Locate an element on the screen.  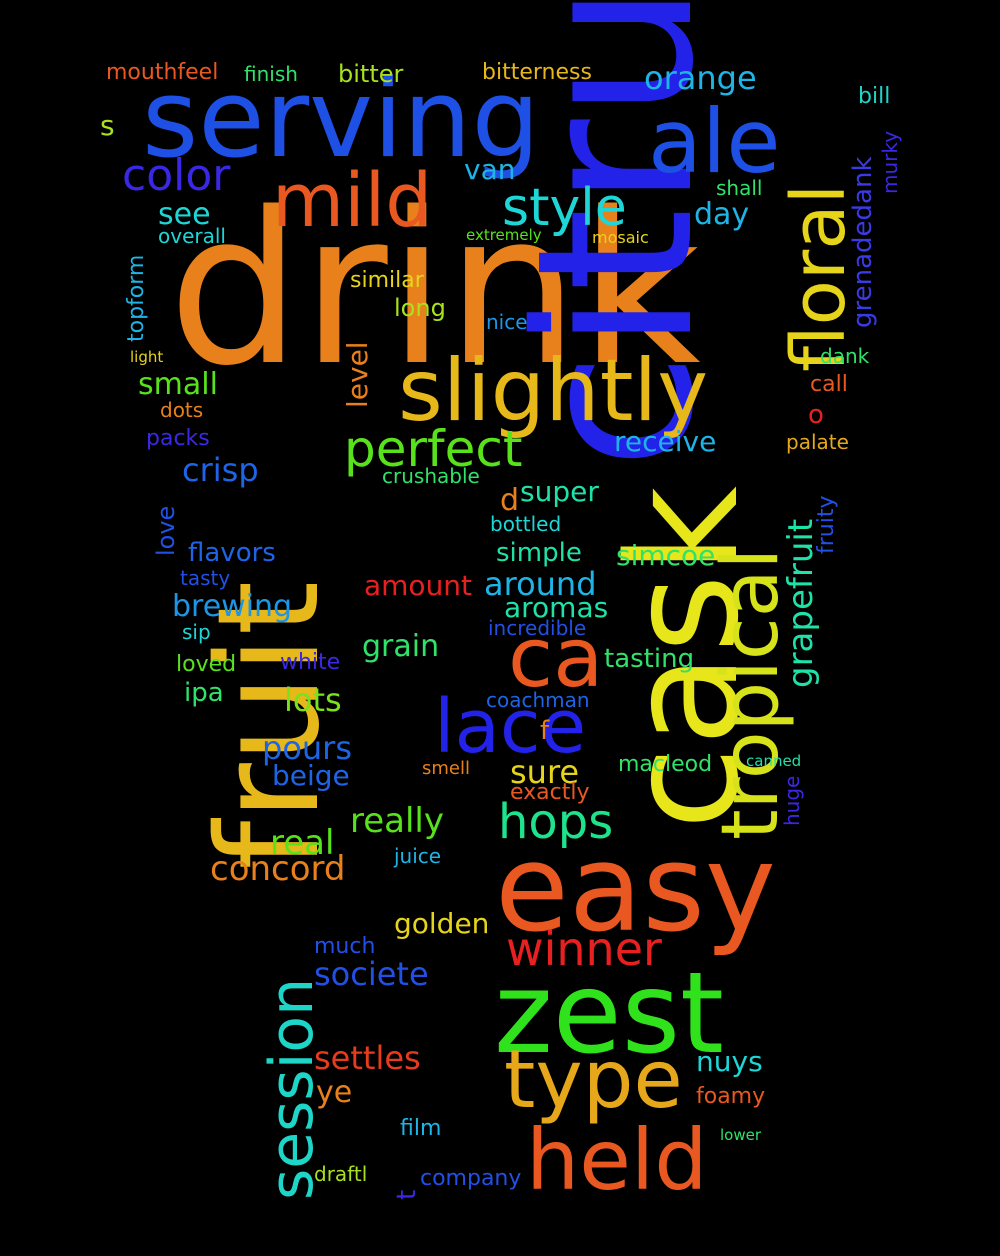
word-flavors: flavors is located at coordinates (232, 553).